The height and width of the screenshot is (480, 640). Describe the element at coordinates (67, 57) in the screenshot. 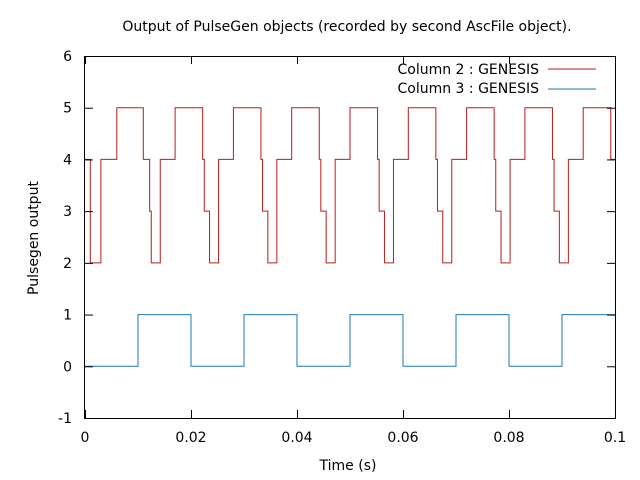

I see `y-tick-label: 6` at that location.